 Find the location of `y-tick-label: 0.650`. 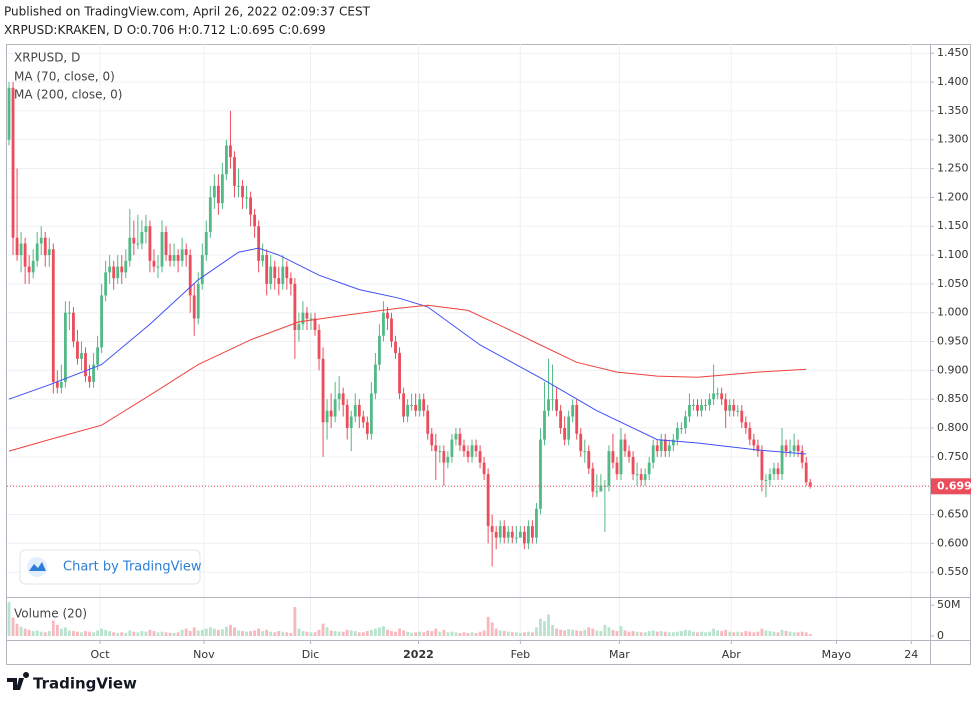

y-tick-label: 0.650 is located at coordinates (953, 514).